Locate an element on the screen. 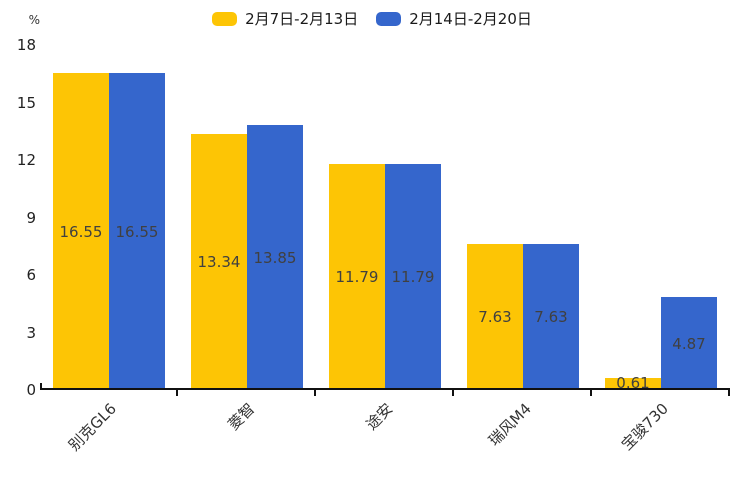 The height and width of the screenshot is (496, 744). x-category-label-1: 别克GL6 is located at coordinates (93, 427).